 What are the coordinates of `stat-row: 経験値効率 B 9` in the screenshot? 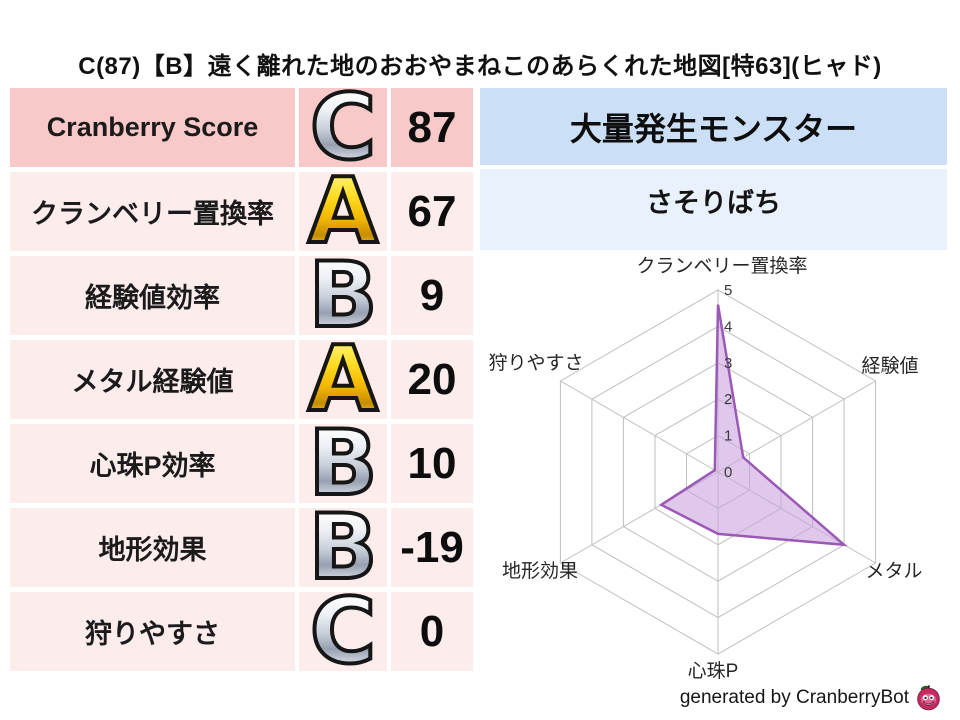 It's located at (241, 295).